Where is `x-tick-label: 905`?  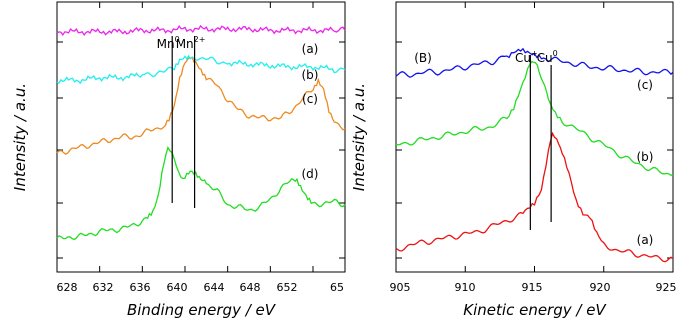 x-tick-label: 905 is located at coordinates (400, 287).